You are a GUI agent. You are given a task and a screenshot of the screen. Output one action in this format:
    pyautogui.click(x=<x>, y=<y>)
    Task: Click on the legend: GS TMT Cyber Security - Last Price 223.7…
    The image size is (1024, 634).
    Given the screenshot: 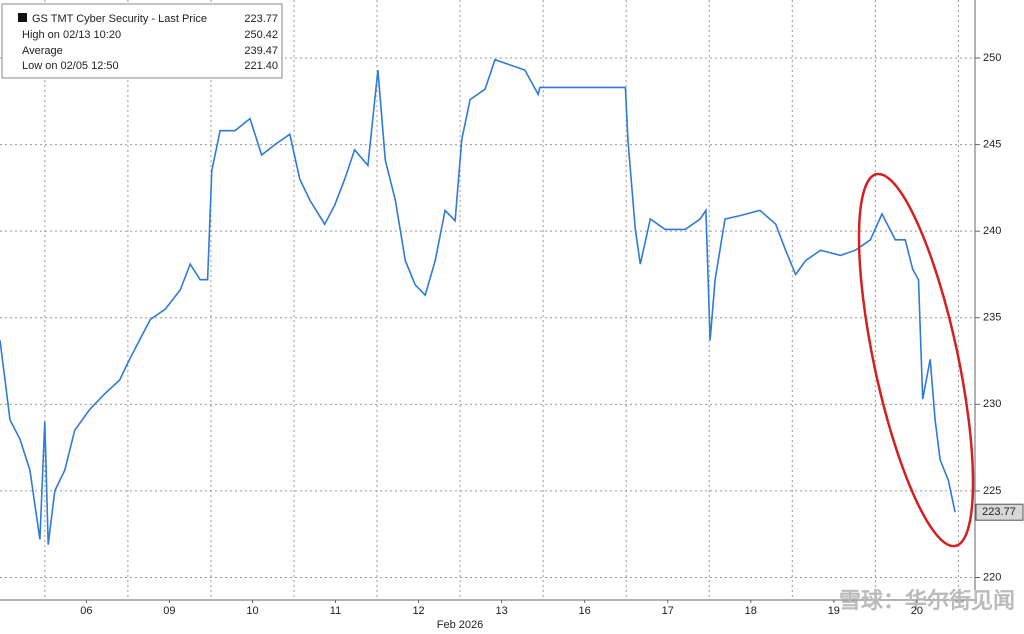 What is the action you would take?
    pyautogui.click(x=142, y=41)
    